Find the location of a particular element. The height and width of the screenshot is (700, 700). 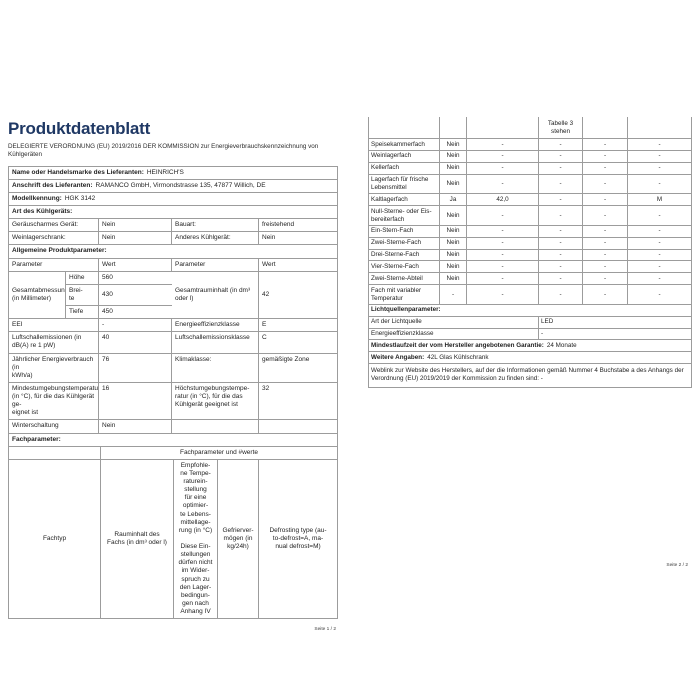

keller-row-value-2: - is located at coordinates (561, 168).